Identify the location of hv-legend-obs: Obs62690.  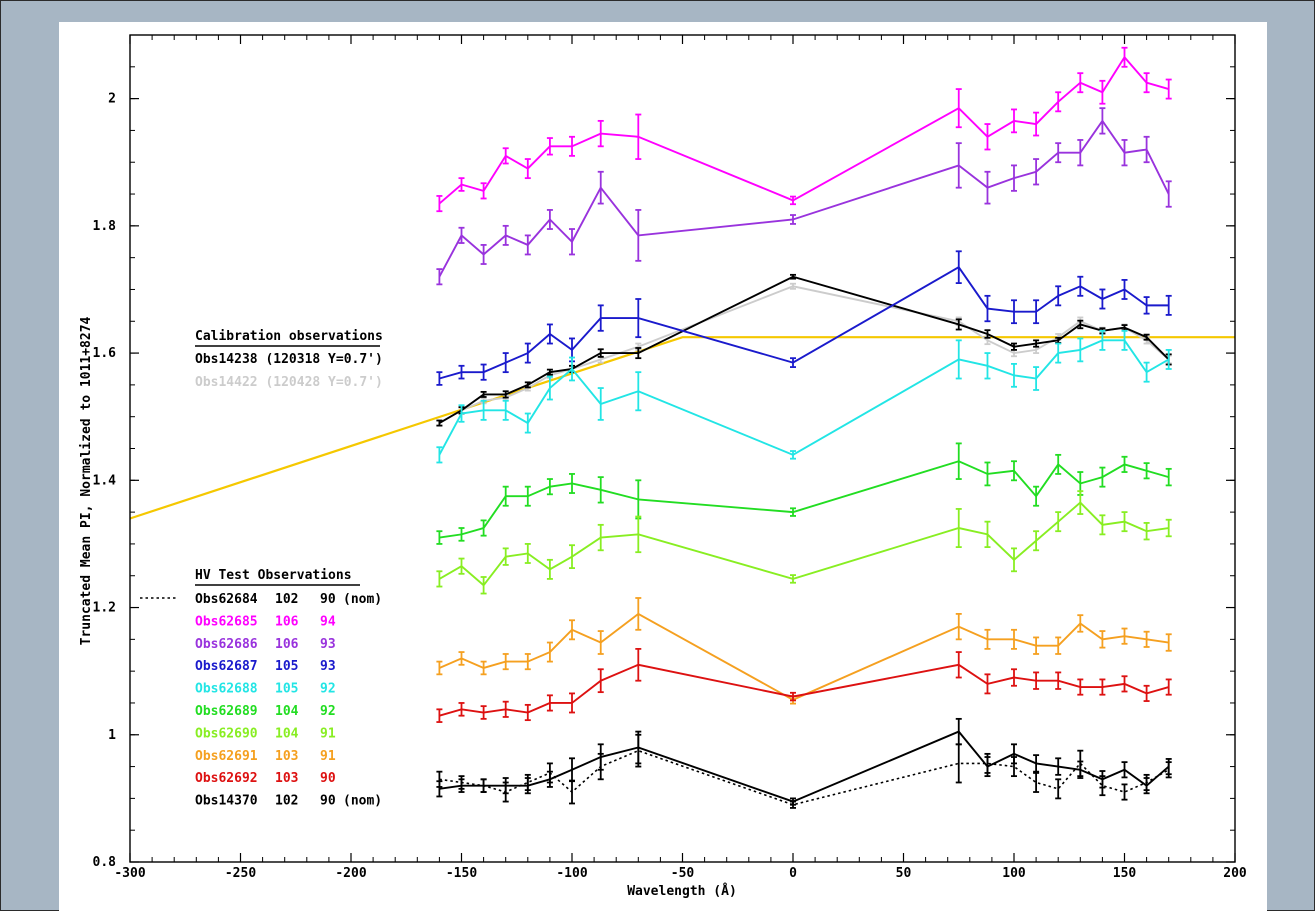
(226, 733).